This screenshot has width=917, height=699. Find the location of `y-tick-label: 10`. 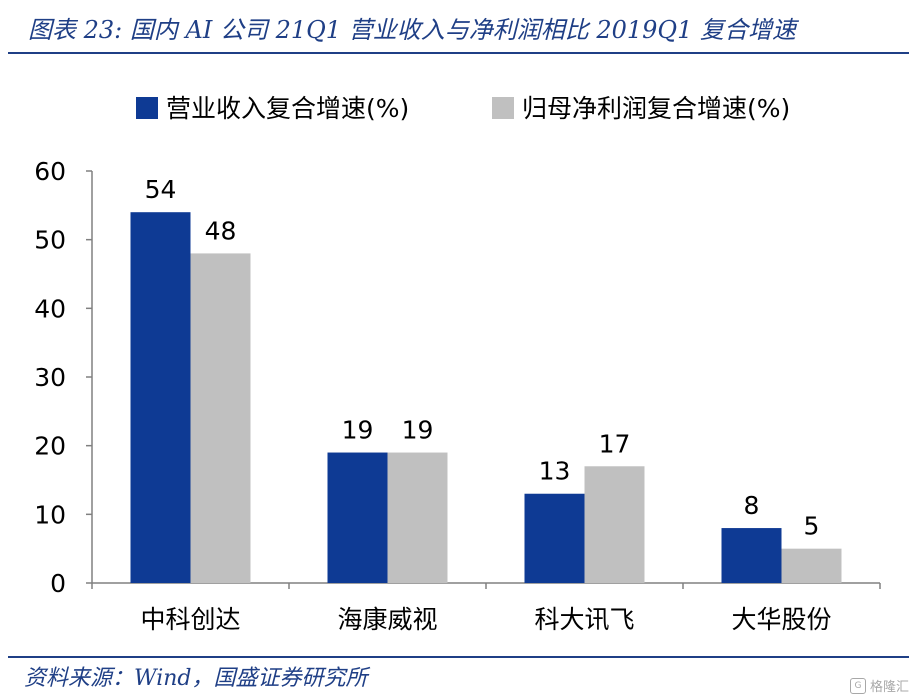

y-tick-label: 10 is located at coordinates (50, 514).